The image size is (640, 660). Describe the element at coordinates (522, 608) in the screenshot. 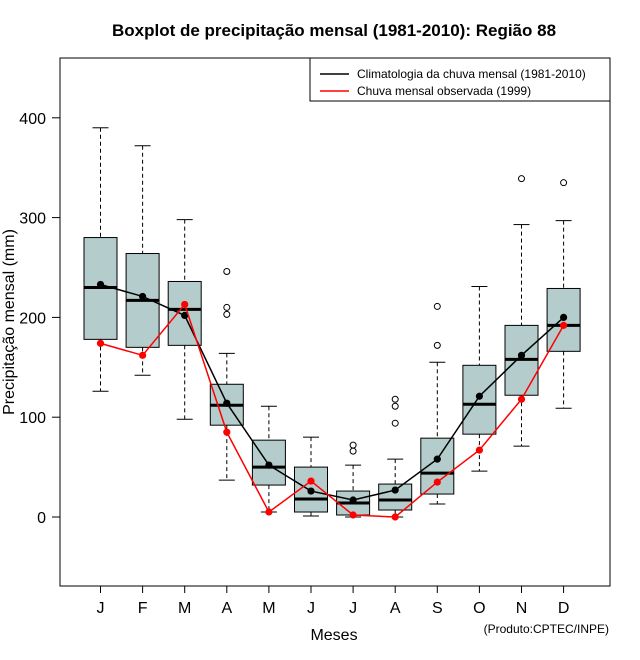

I see `x-tick-label: N` at that location.